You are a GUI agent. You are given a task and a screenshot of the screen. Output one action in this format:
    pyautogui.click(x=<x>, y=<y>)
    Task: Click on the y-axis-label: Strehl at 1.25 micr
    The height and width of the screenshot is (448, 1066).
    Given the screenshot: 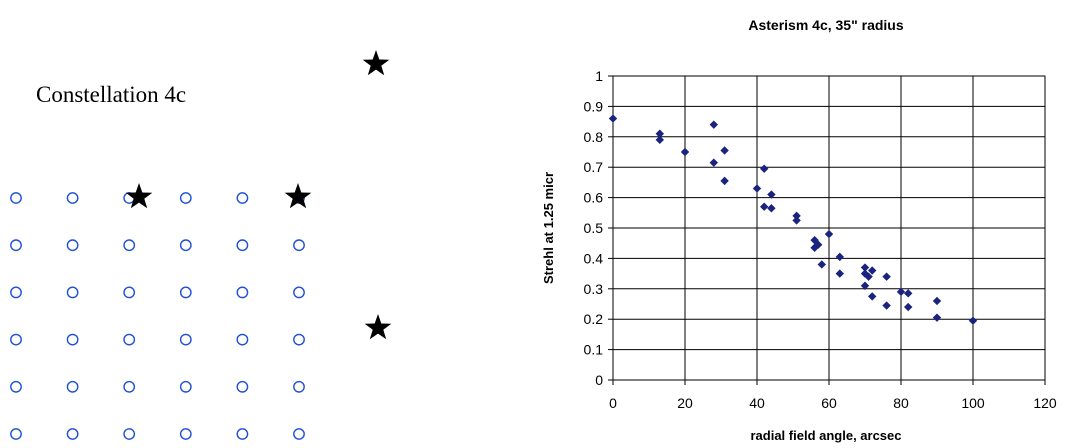 What is the action you would take?
    pyautogui.click(x=548, y=228)
    